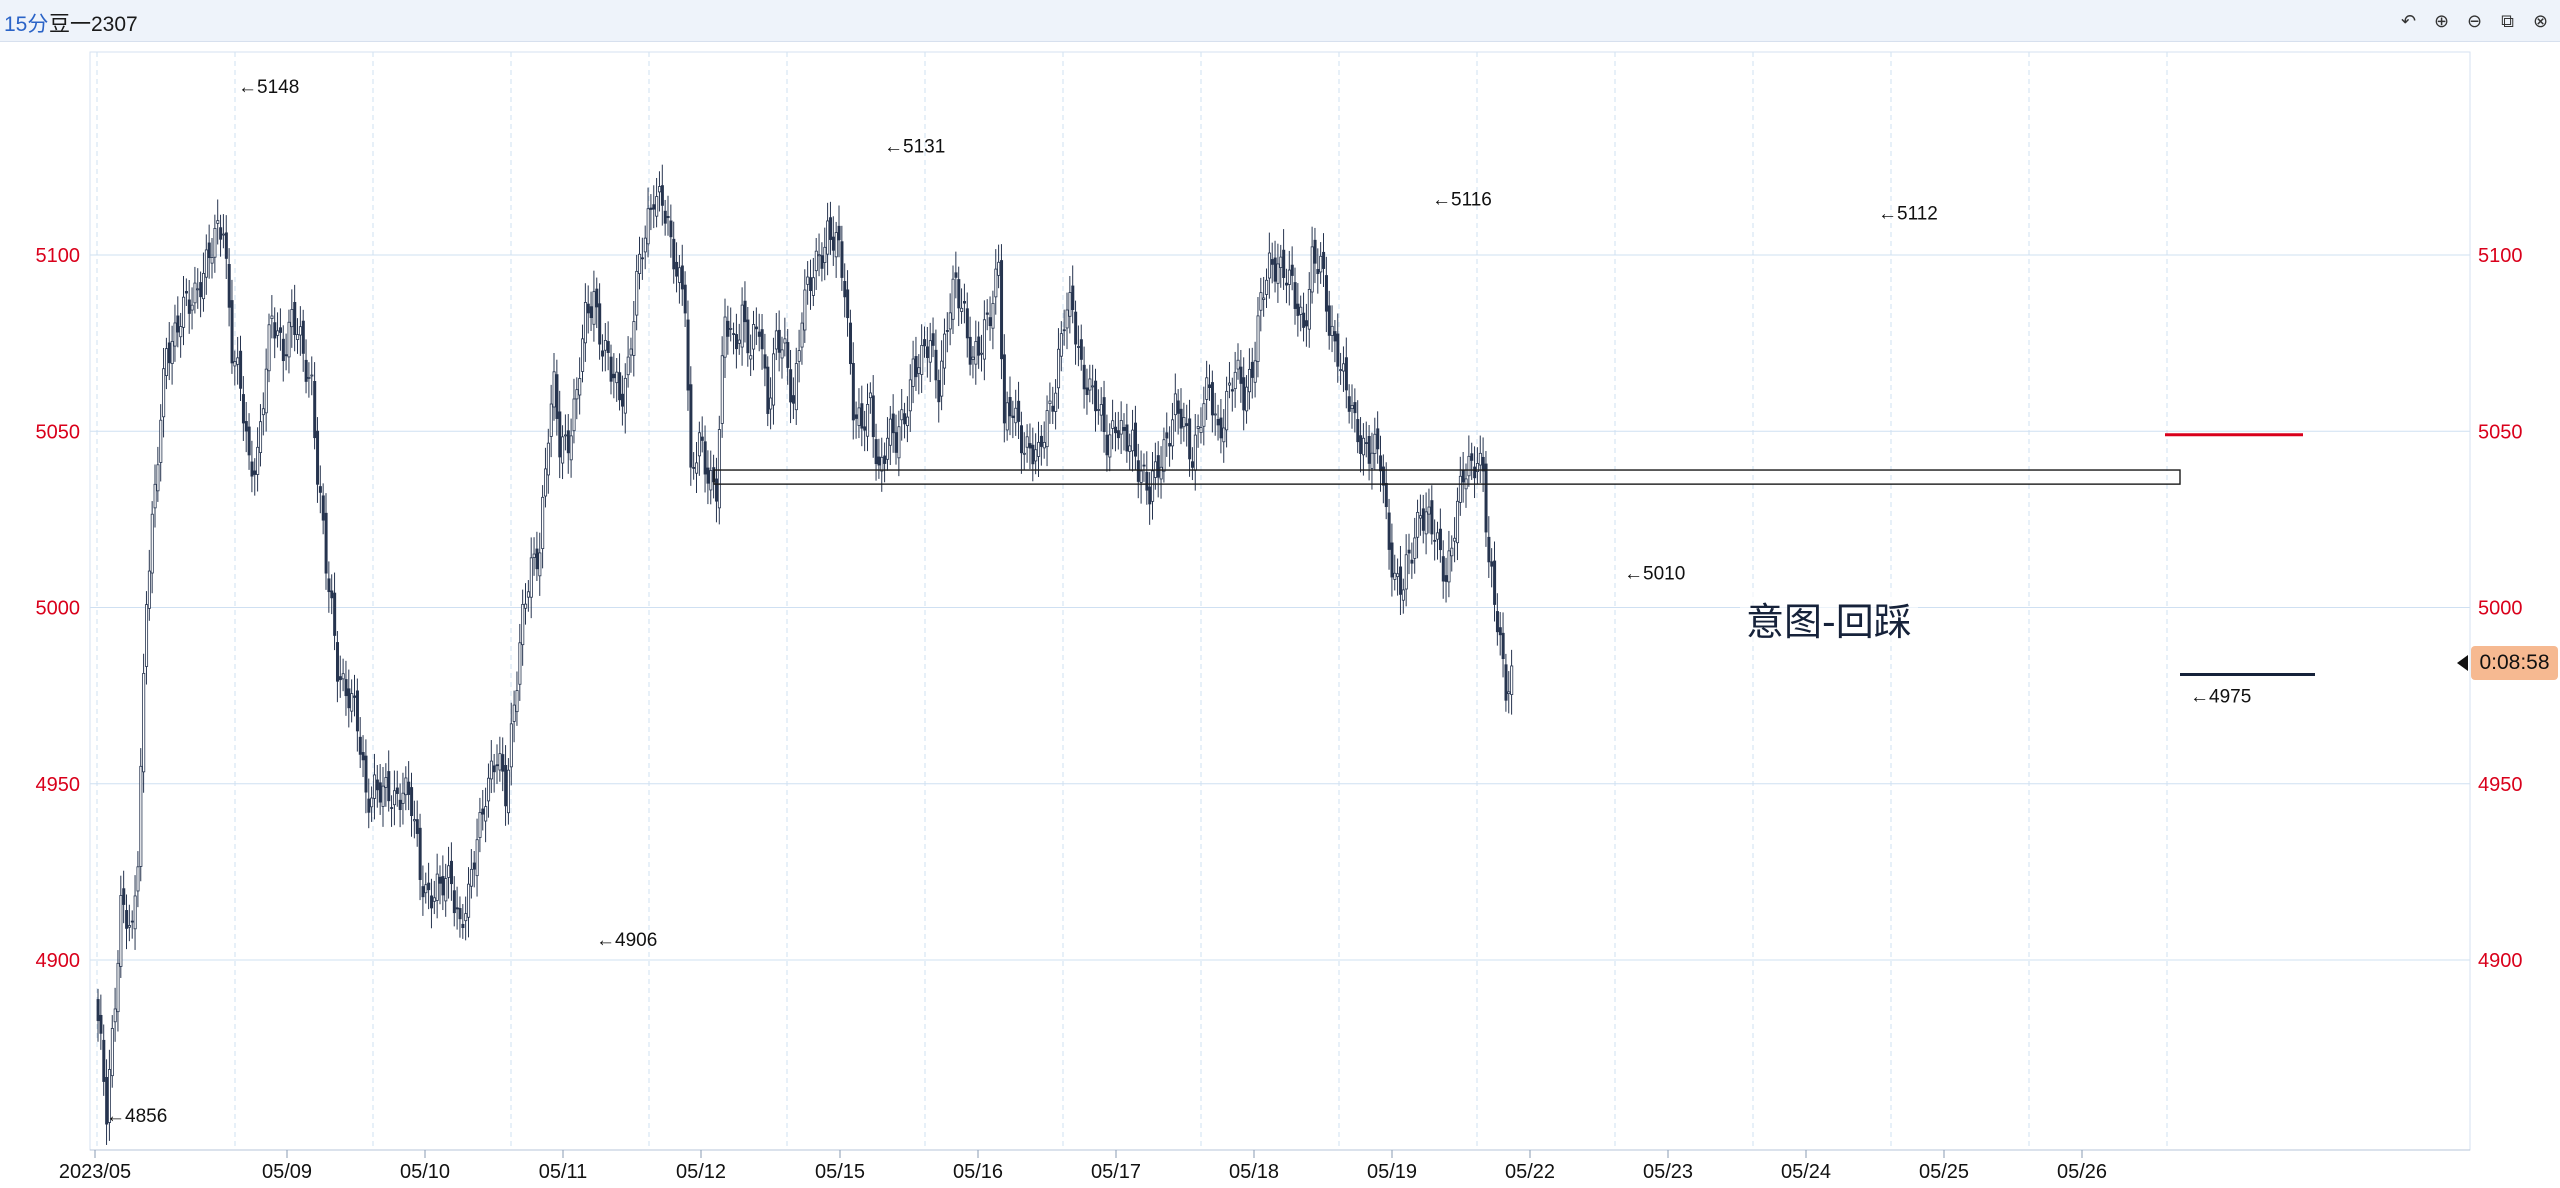  What do you see at coordinates (2408, 20) in the screenshot?
I see `undo-icon: ↶` at bounding box center [2408, 20].